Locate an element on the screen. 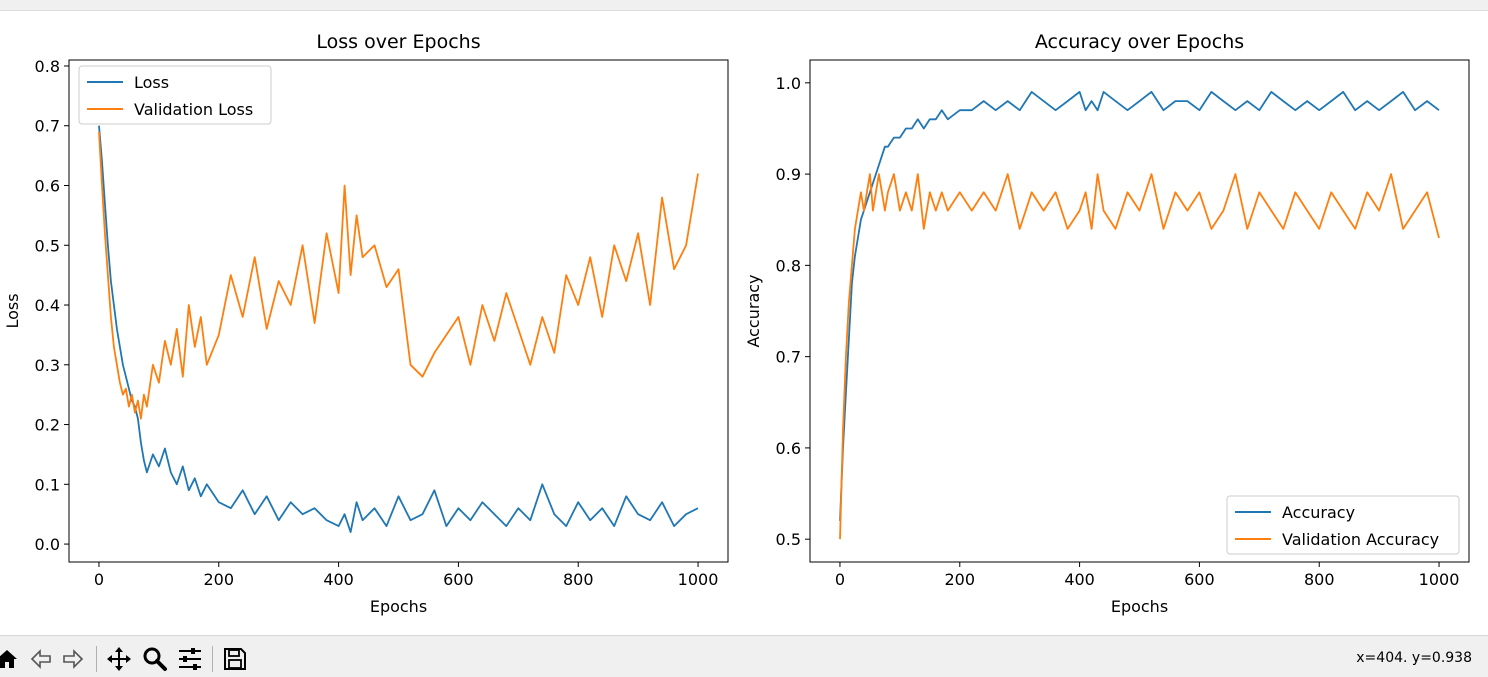 The height and width of the screenshot is (677, 1488). y-tick-label: 0.2 is located at coordinates (47, 425).